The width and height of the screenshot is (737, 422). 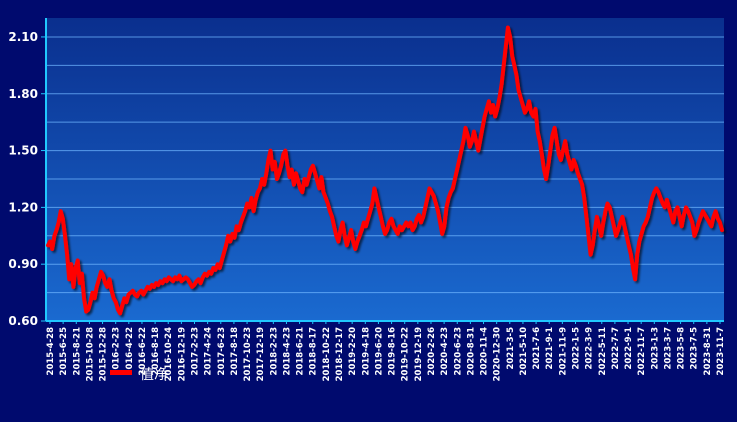 I want to click on x-tick-label-18: 2018-4-23, so click(x=287, y=351).